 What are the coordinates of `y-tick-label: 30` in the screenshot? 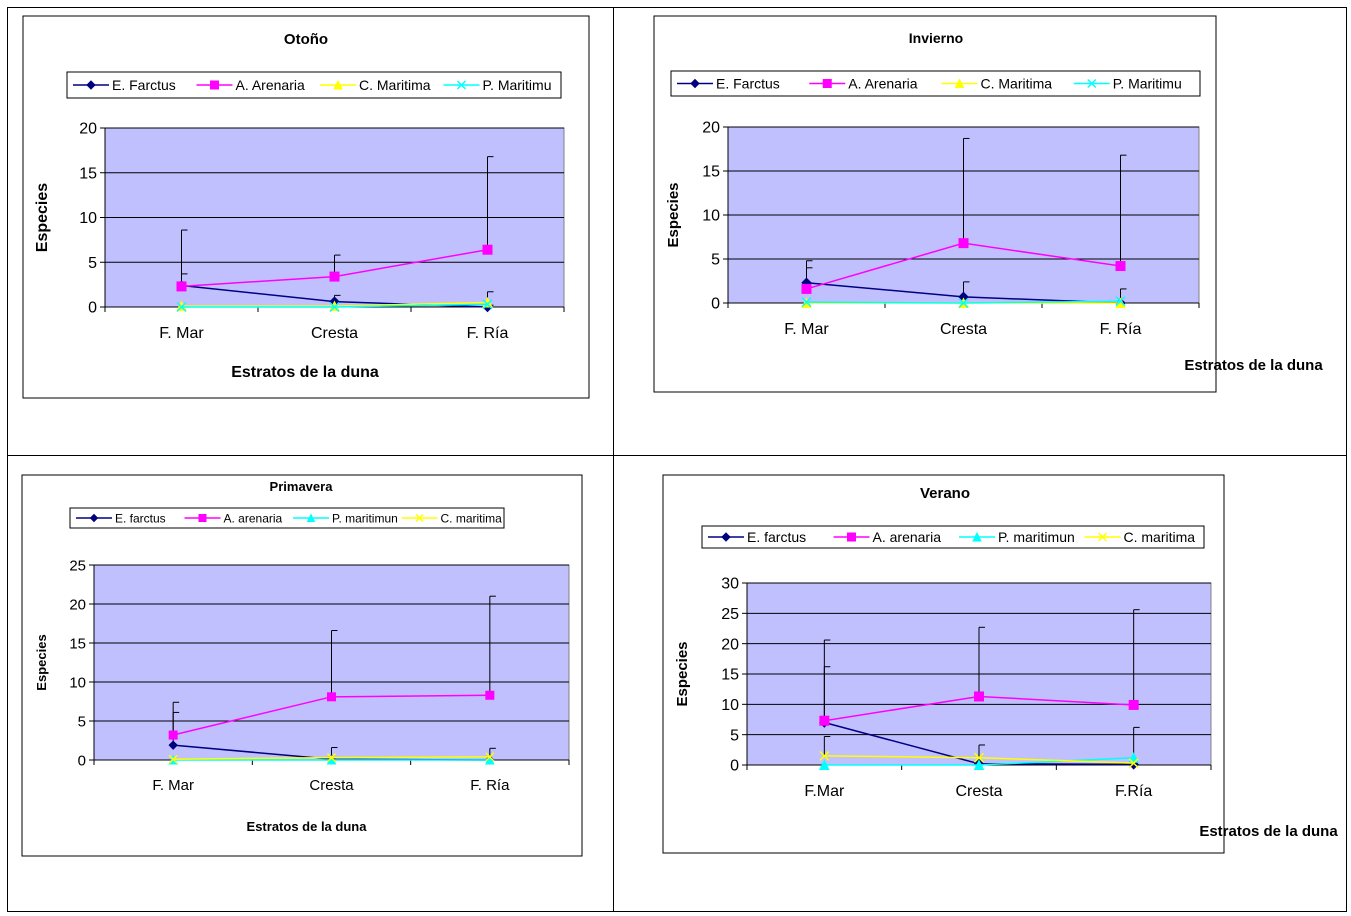 It's located at (730, 584).